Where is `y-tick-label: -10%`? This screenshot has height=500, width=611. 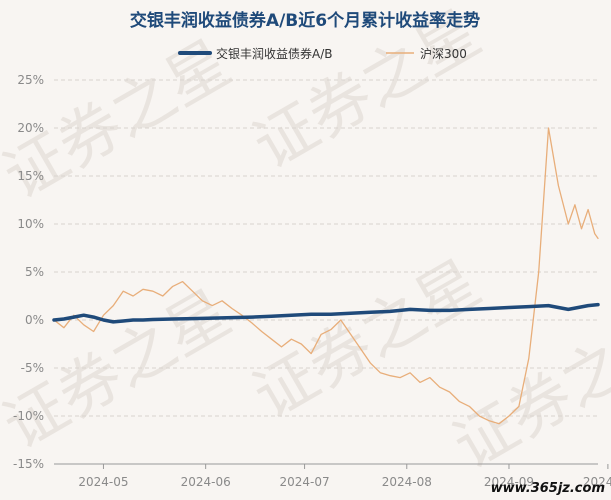 y-tick-label: -10% is located at coordinates (28, 416).